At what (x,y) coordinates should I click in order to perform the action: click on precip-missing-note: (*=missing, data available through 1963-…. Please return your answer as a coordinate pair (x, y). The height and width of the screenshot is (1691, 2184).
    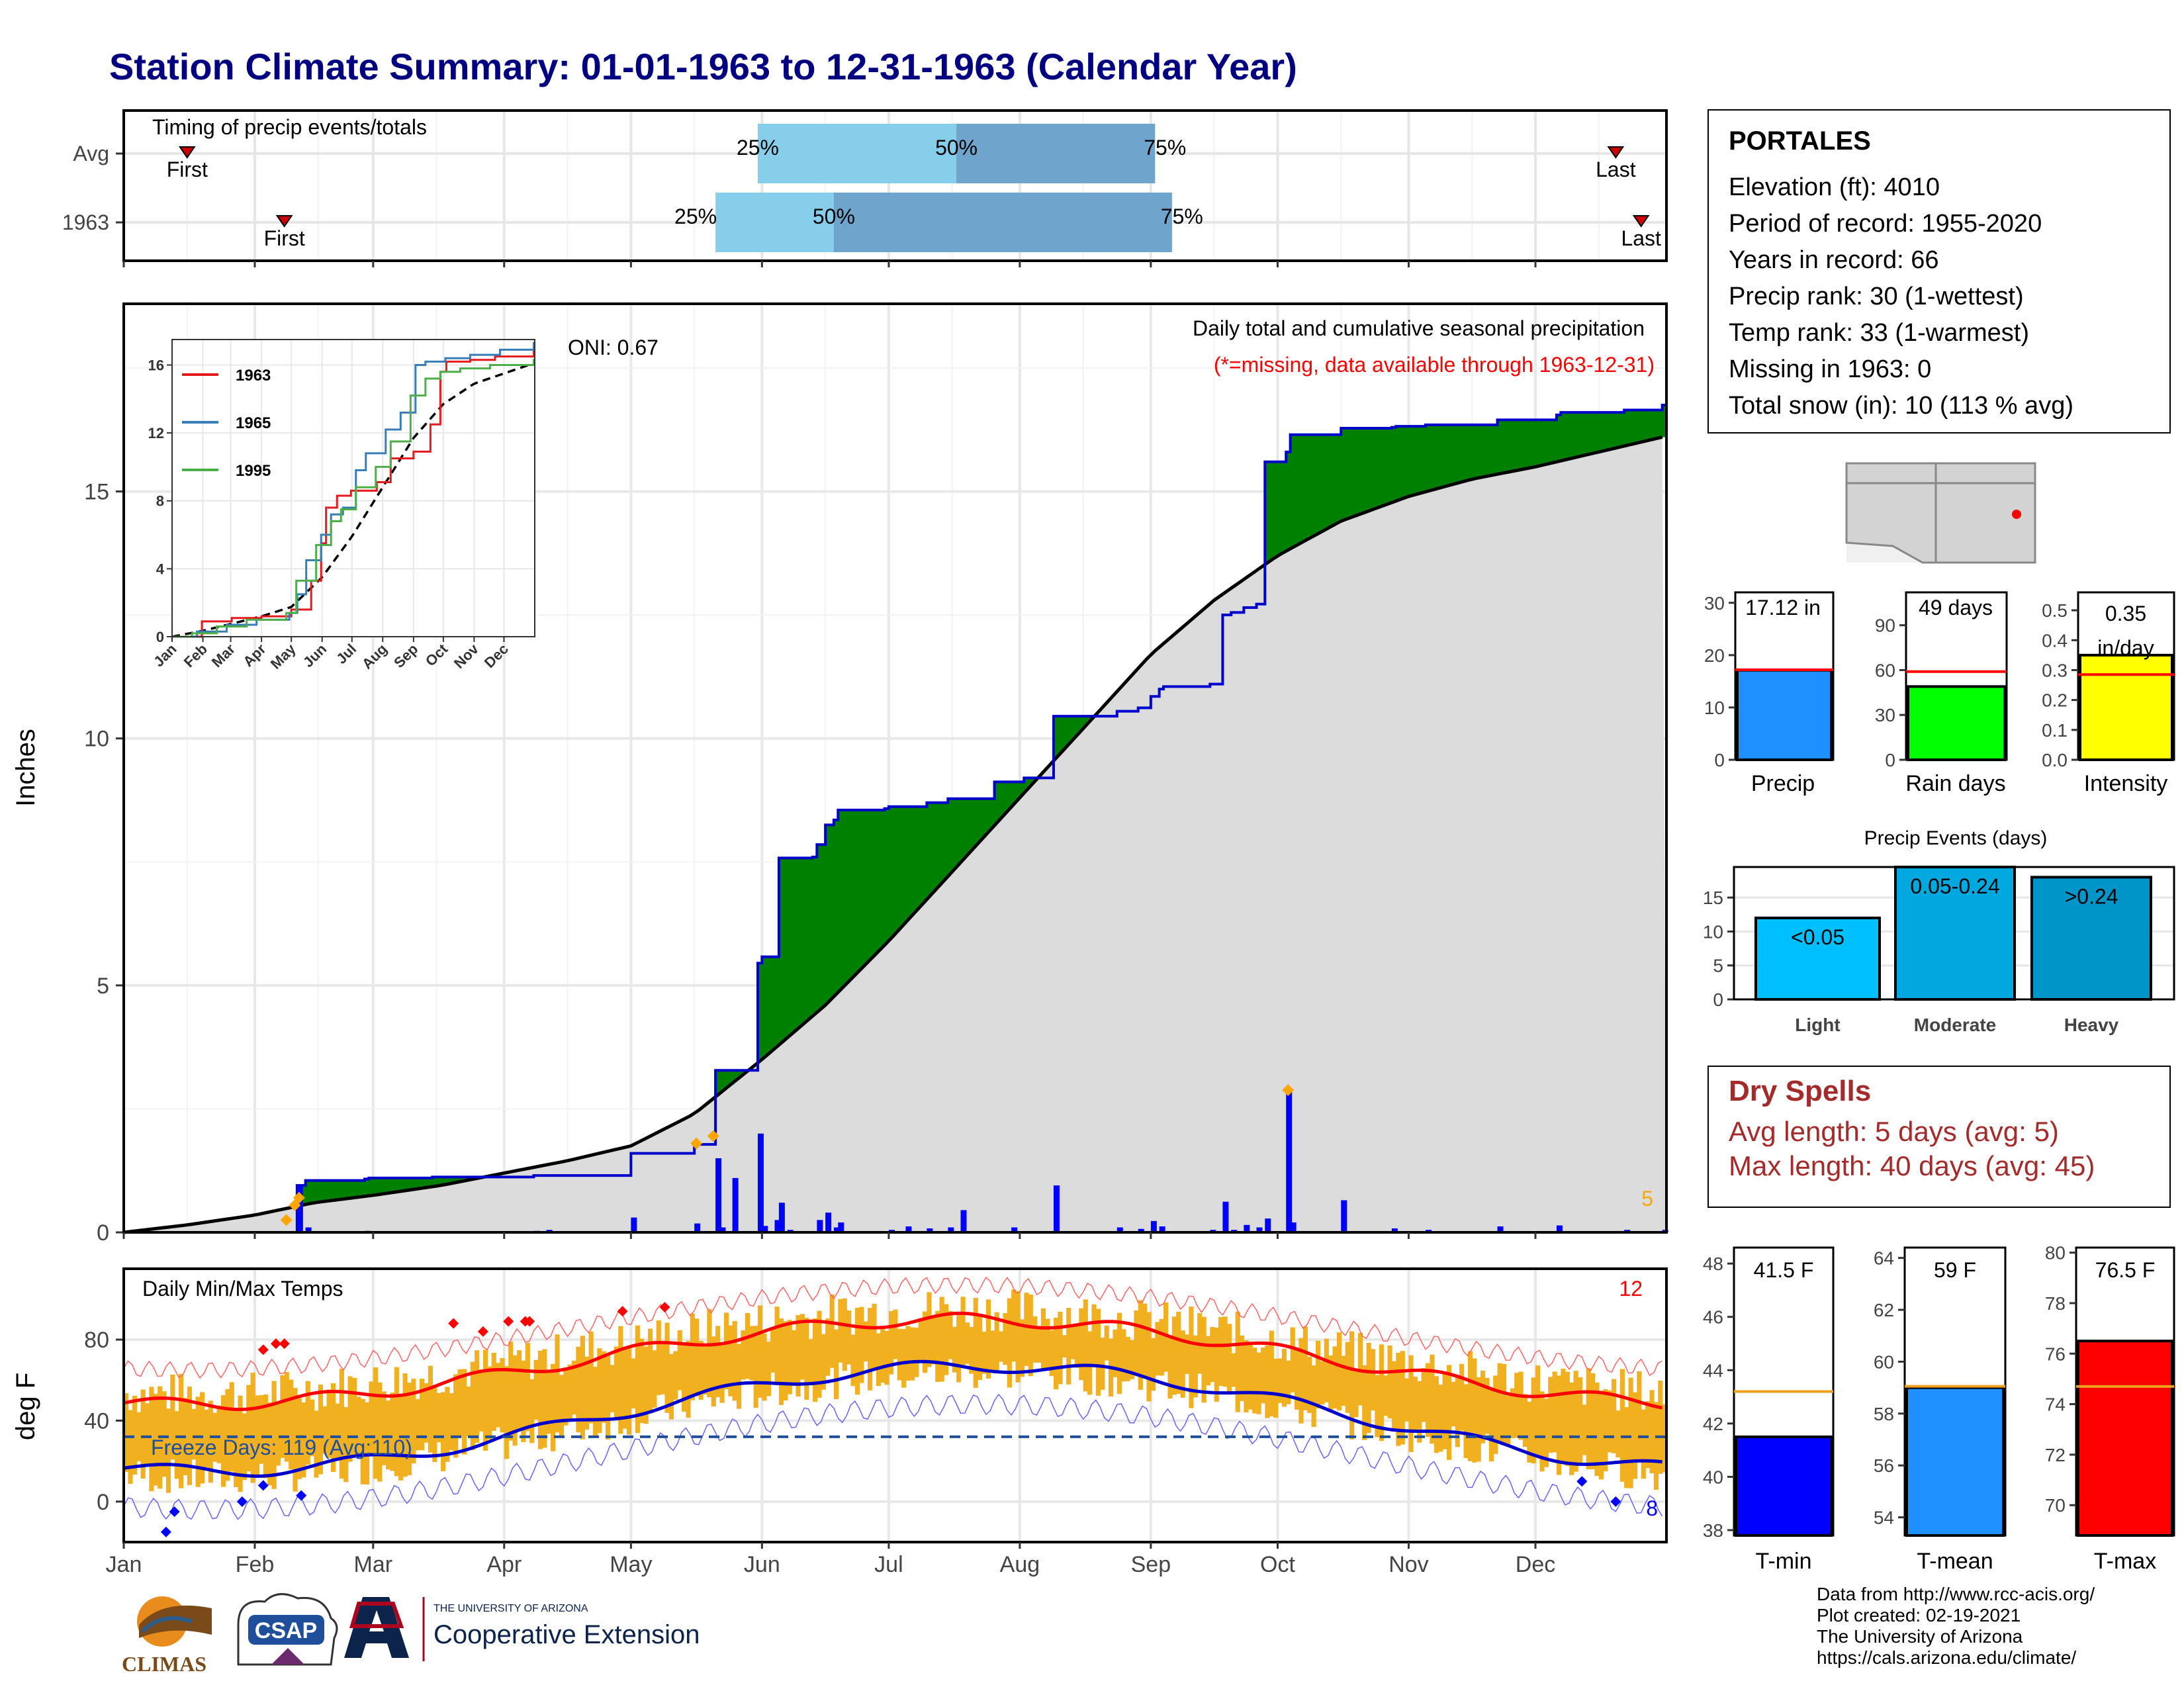
    Looking at the image, I should click on (1434, 365).